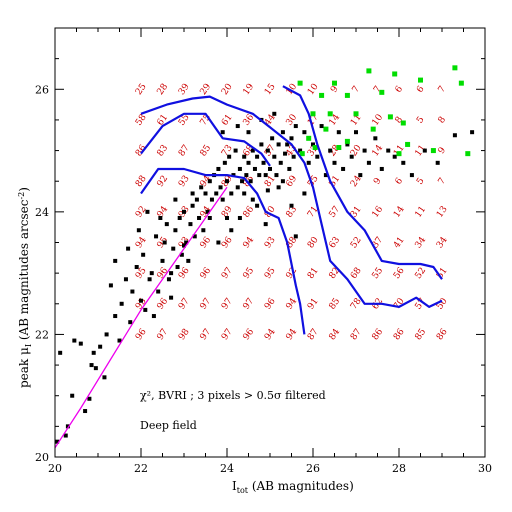  What do you see at coordinates (443, 181) in the screenshot?
I see `grid-value: 7` at bounding box center [443, 181].